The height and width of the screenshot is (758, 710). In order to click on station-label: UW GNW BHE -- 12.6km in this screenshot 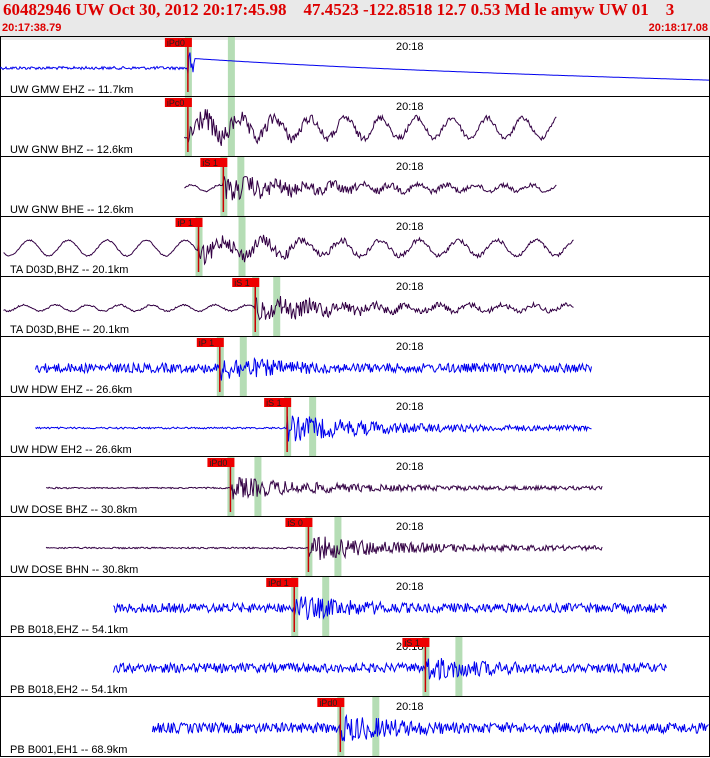, I will do `click(71, 210)`.